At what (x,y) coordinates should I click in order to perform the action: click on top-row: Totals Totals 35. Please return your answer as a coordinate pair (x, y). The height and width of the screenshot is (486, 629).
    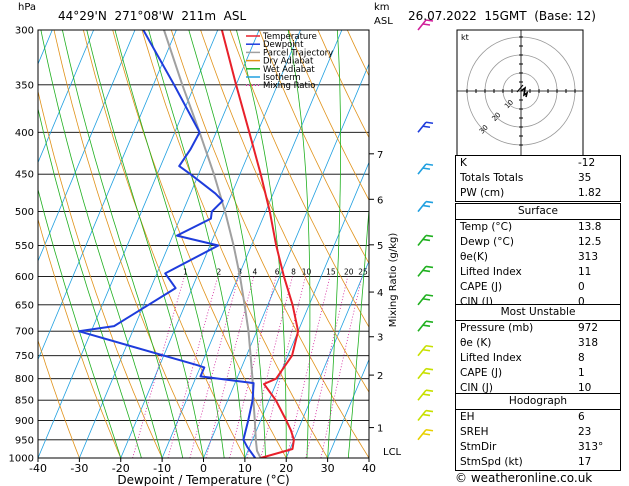
    Looking at the image, I should click on (538, 178).